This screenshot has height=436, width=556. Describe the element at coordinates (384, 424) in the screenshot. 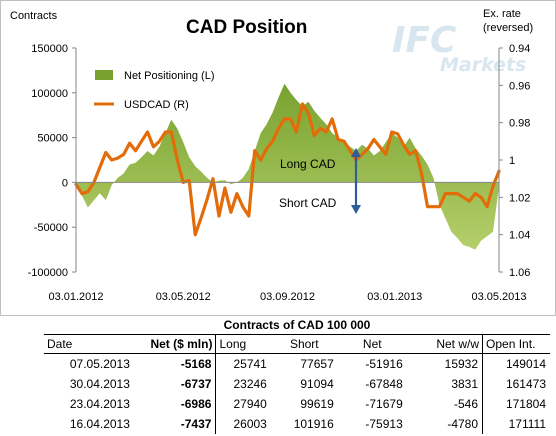

I see `cell-net: -75913` at that location.